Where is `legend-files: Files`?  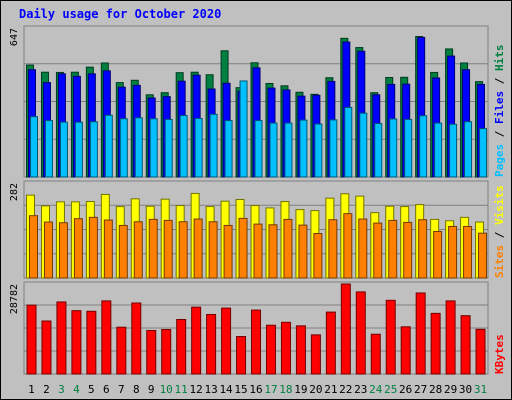 legend-files: Files is located at coordinates (499, 107).